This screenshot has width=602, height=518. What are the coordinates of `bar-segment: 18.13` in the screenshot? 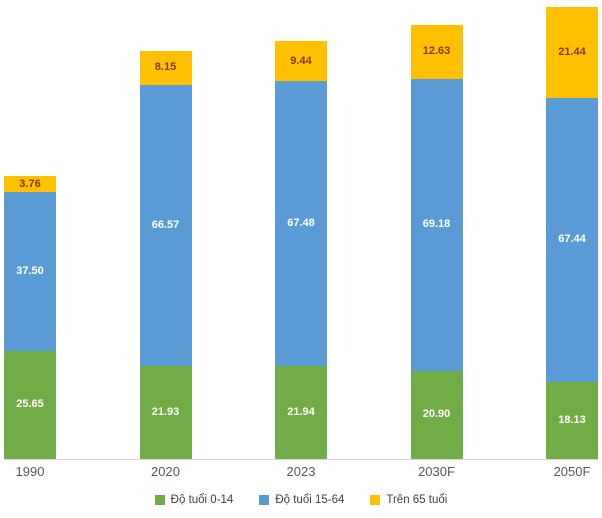 It's located at (572, 420).